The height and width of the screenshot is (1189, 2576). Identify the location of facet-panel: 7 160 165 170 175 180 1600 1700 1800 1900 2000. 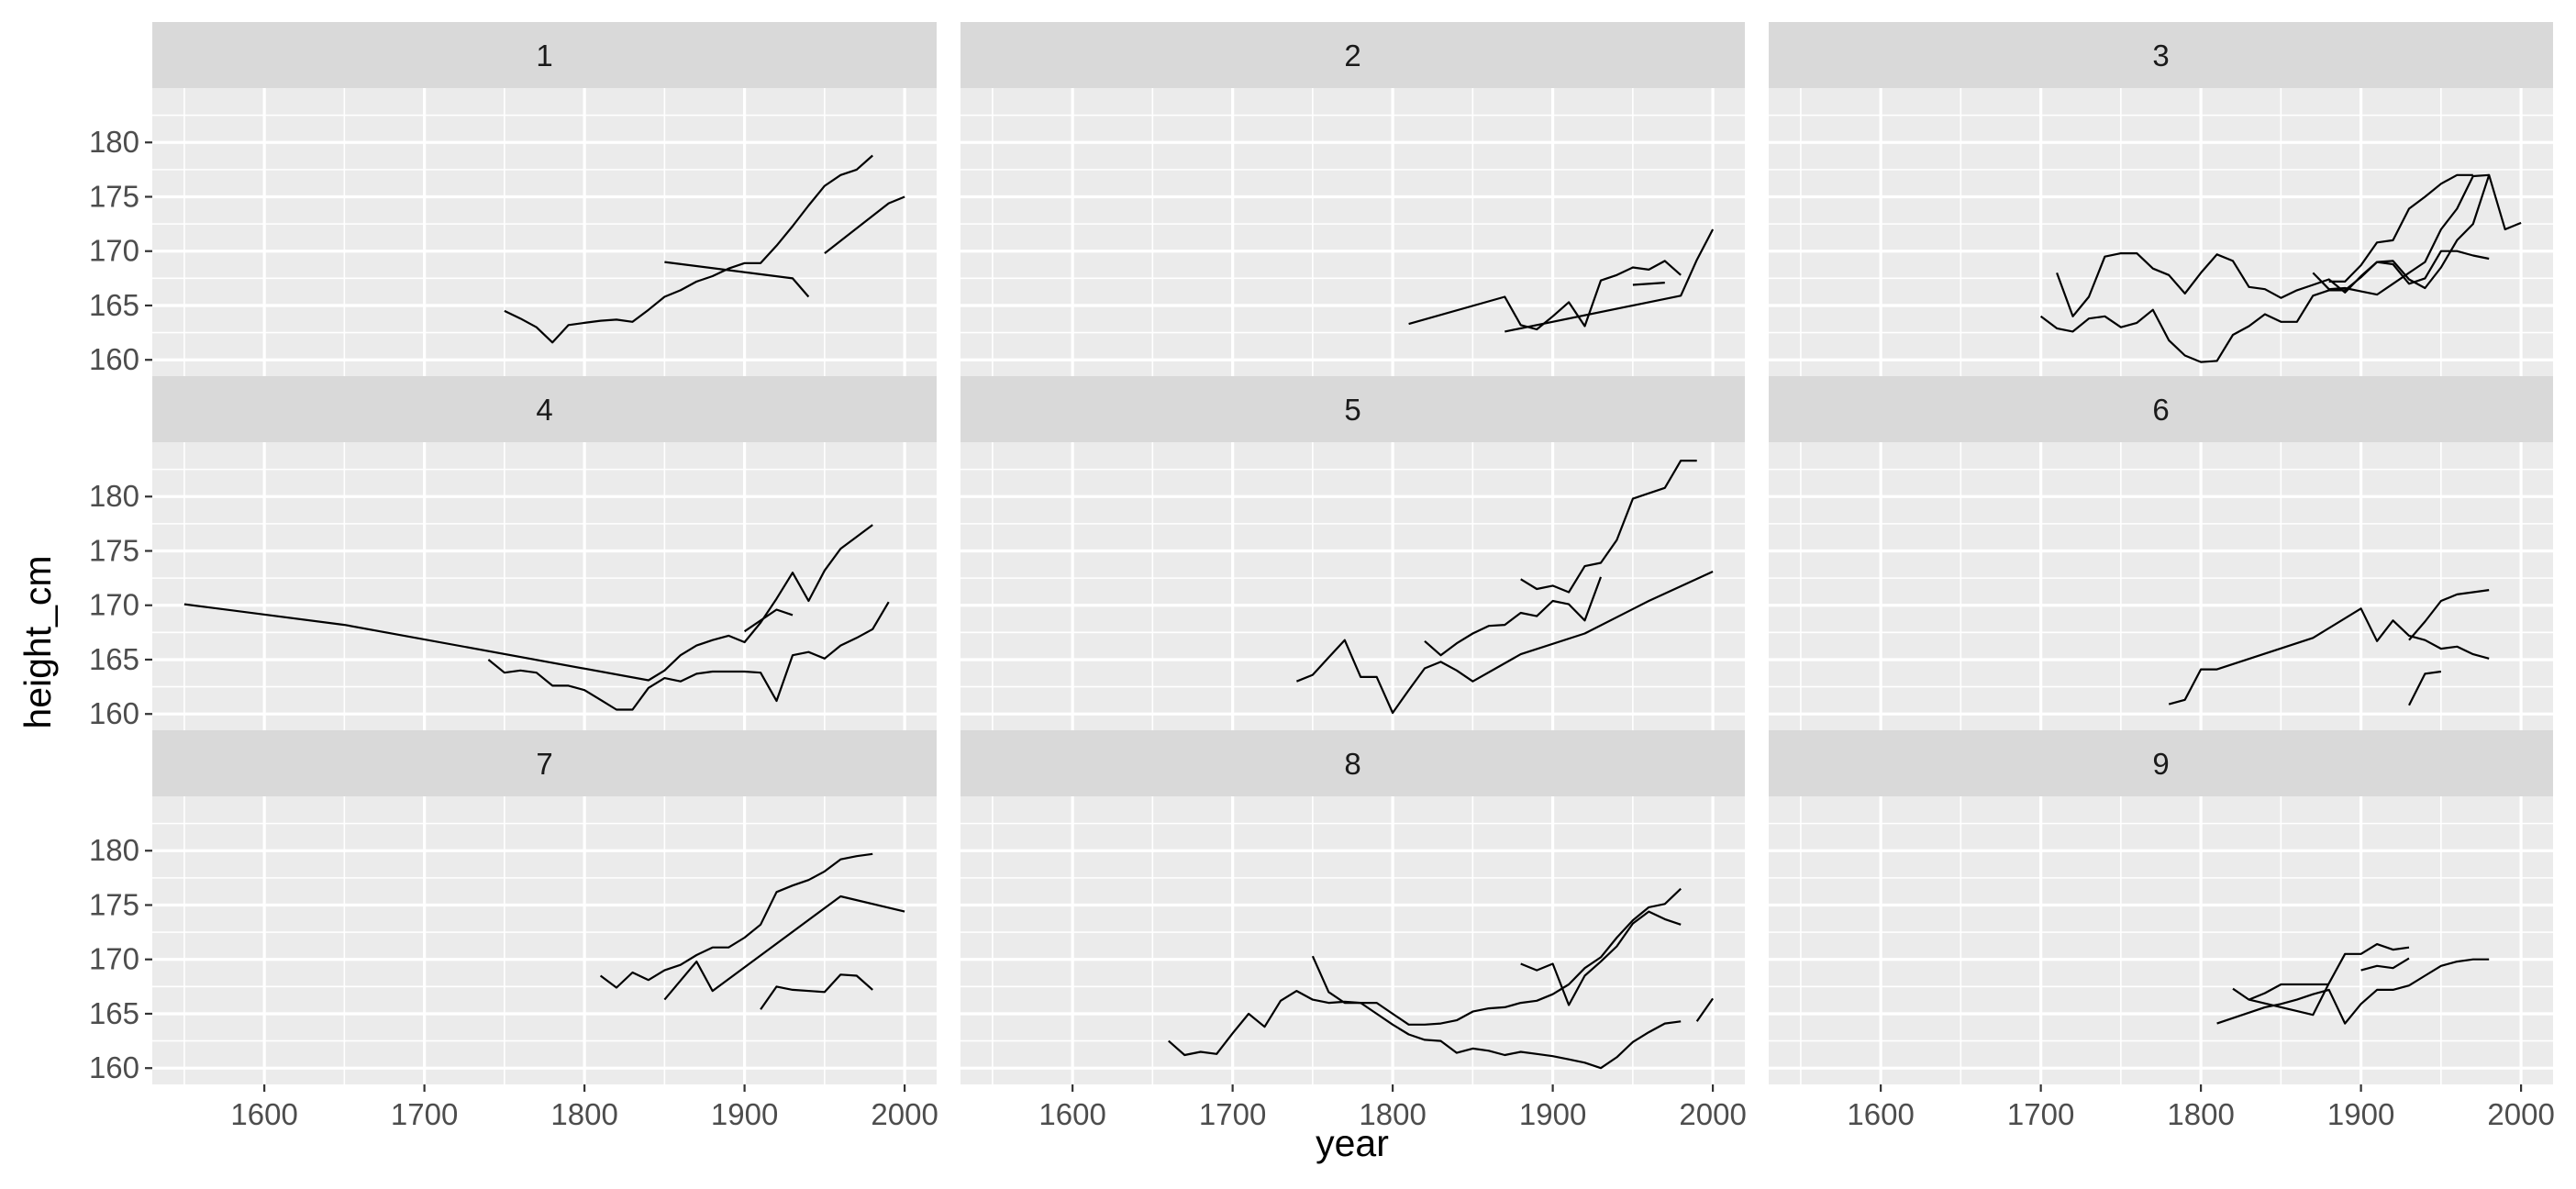
(513, 930).